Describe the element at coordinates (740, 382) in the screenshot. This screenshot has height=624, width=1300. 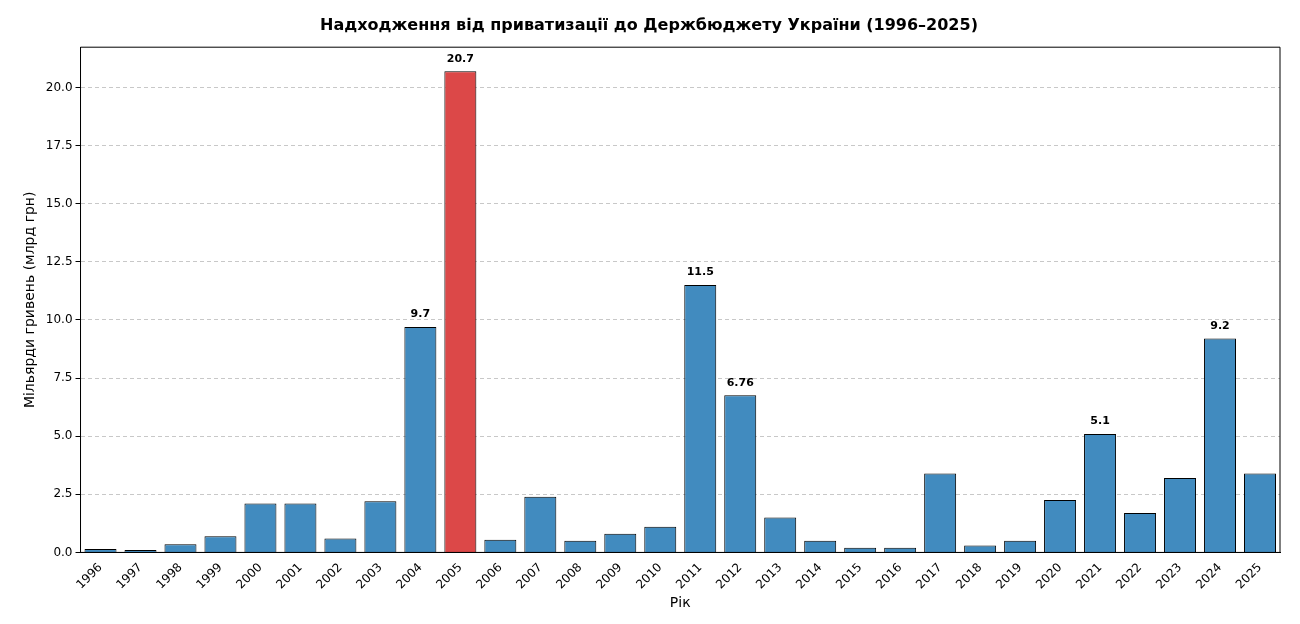
I see `data-label: 6.76` at that location.